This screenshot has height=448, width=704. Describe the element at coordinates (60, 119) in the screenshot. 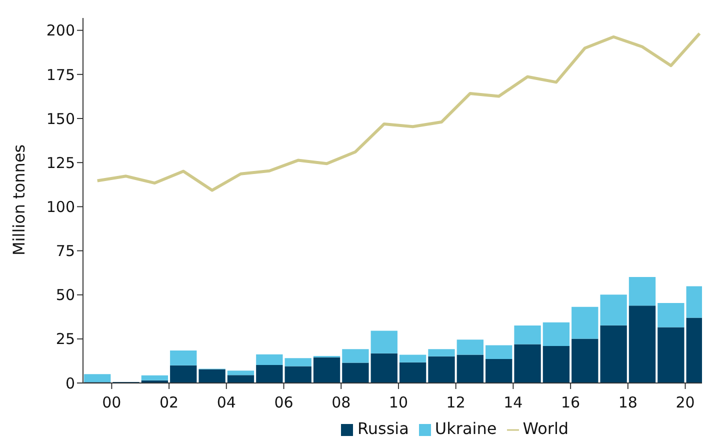

I see `y-tick-label: 150` at that location.